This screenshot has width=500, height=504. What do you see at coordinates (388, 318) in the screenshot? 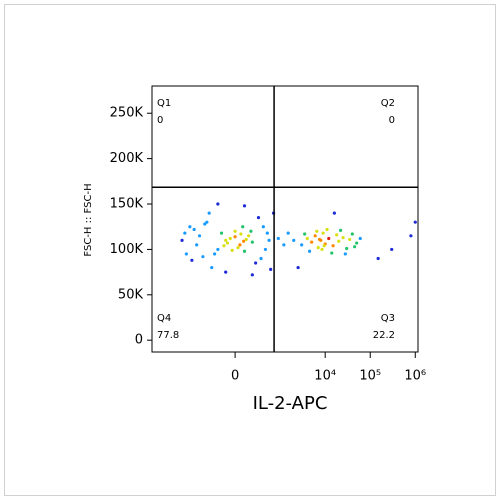
I see `quadrant-name: Q3` at bounding box center [388, 318].